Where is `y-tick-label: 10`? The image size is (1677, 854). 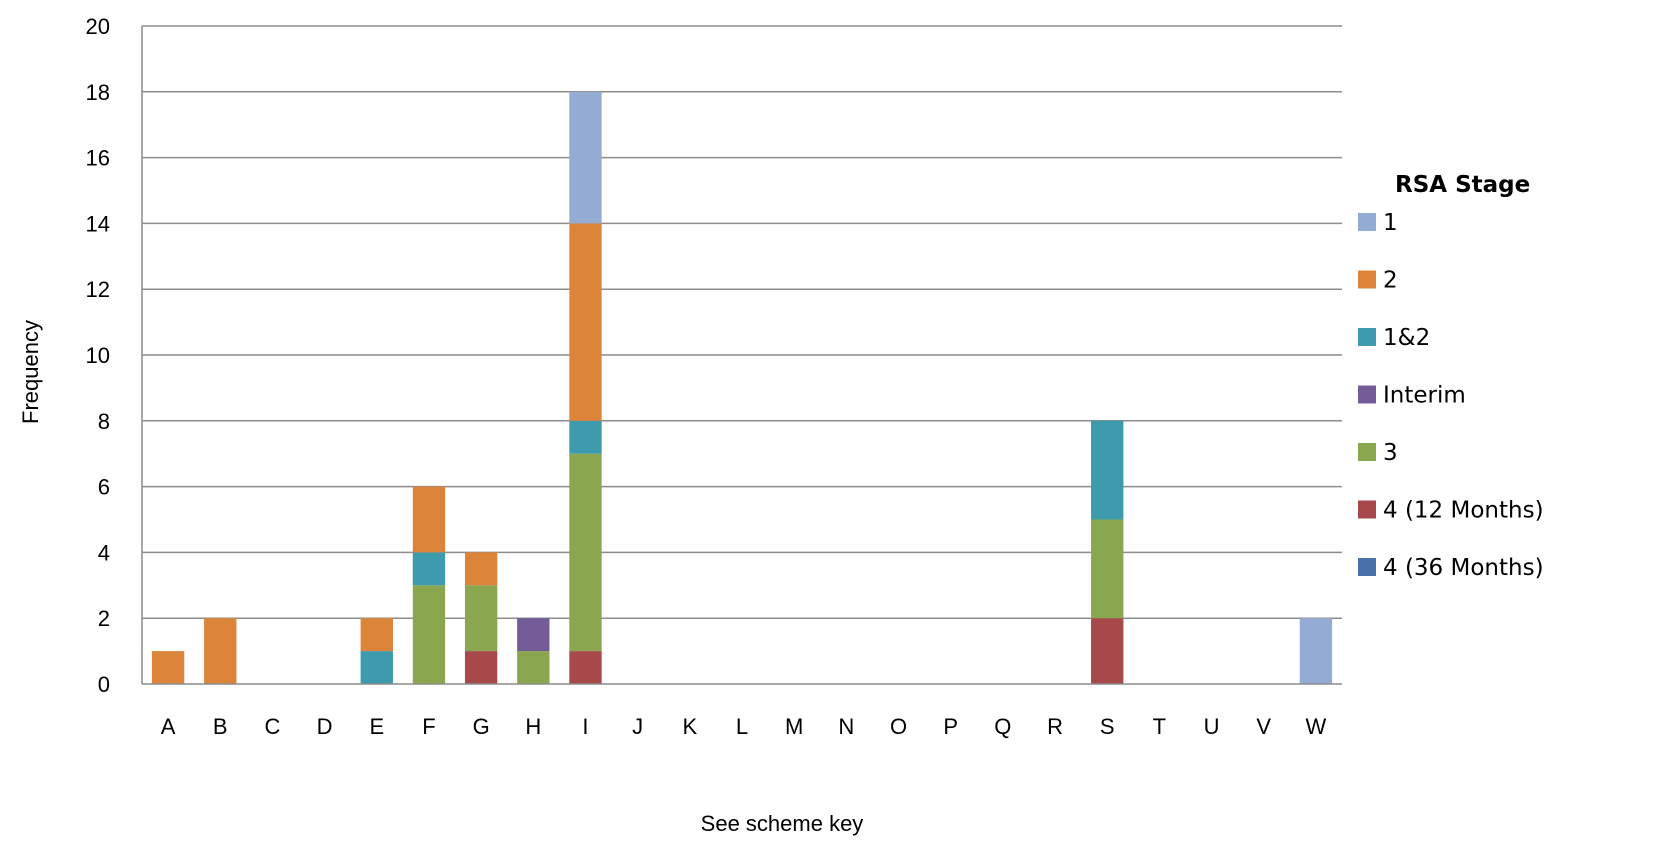
y-tick-label: 10 is located at coordinates (98, 355).